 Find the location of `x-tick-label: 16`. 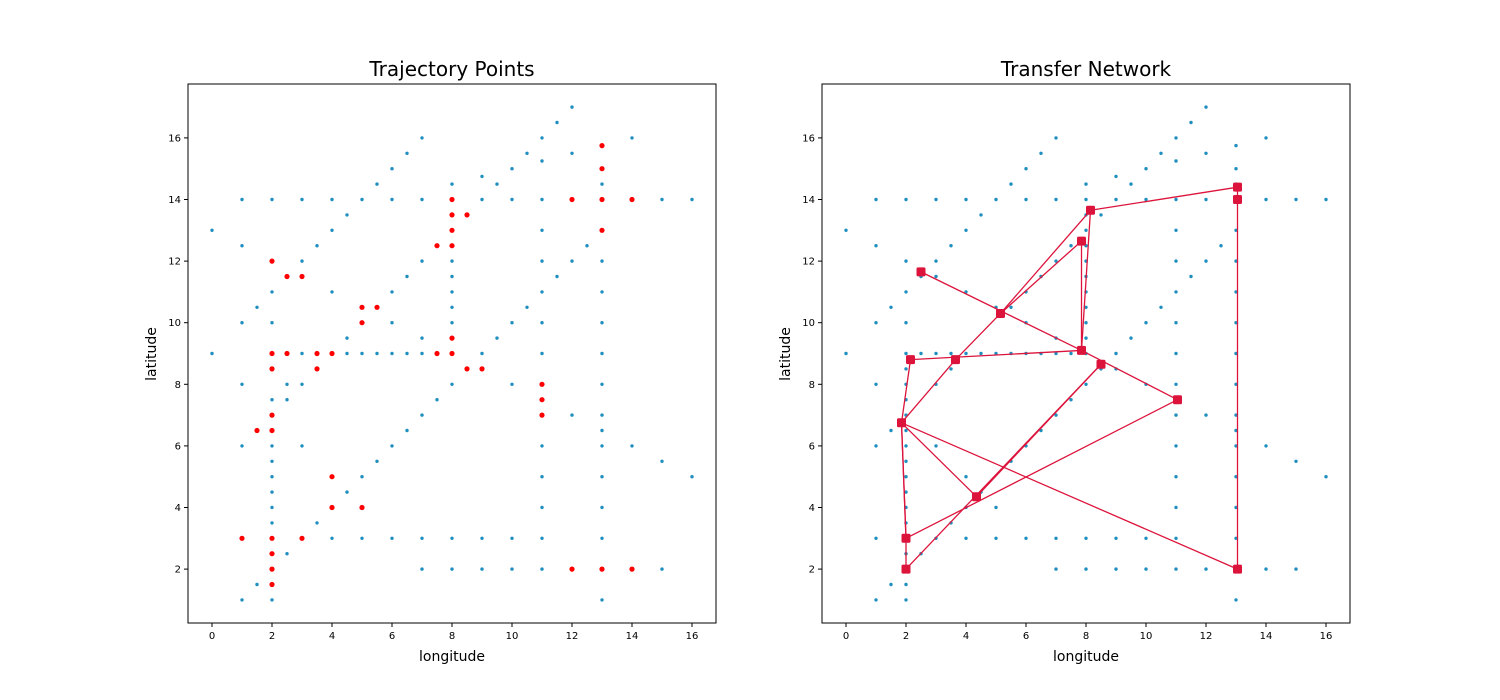

x-tick-label: 16 is located at coordinates (692, 636).